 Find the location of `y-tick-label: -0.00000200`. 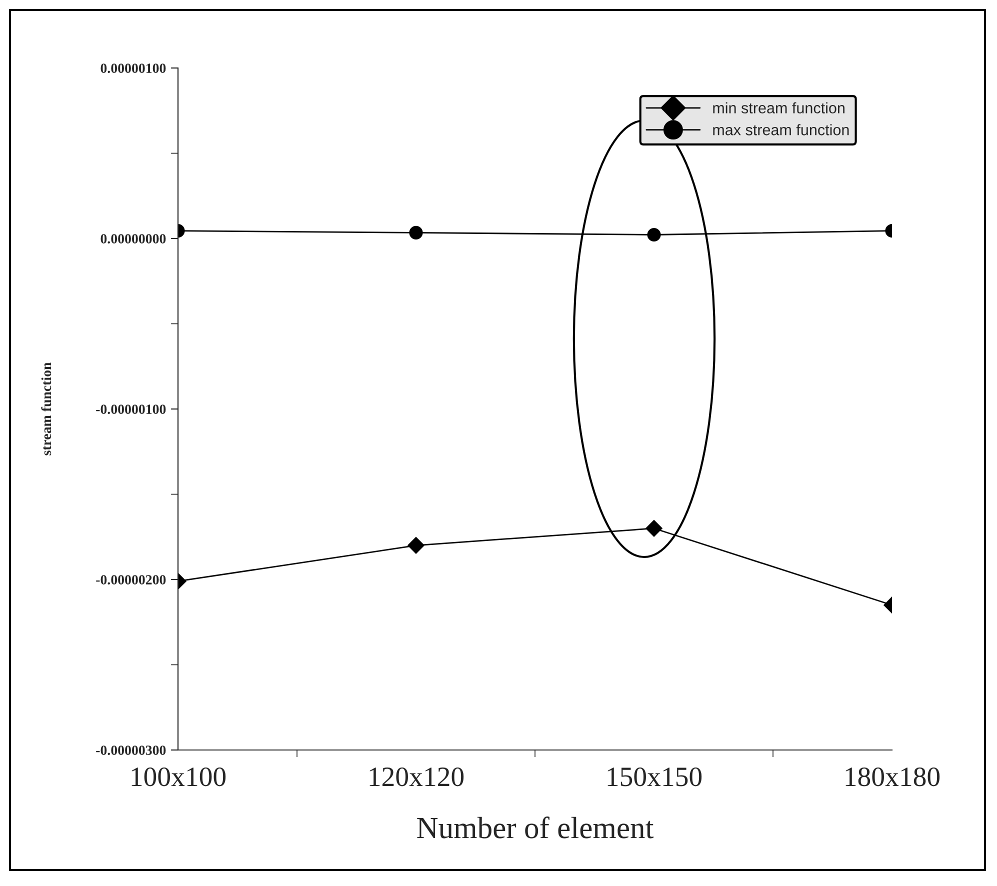

y-tick-label: -0.00000200 is located at coordinates (131, 580).